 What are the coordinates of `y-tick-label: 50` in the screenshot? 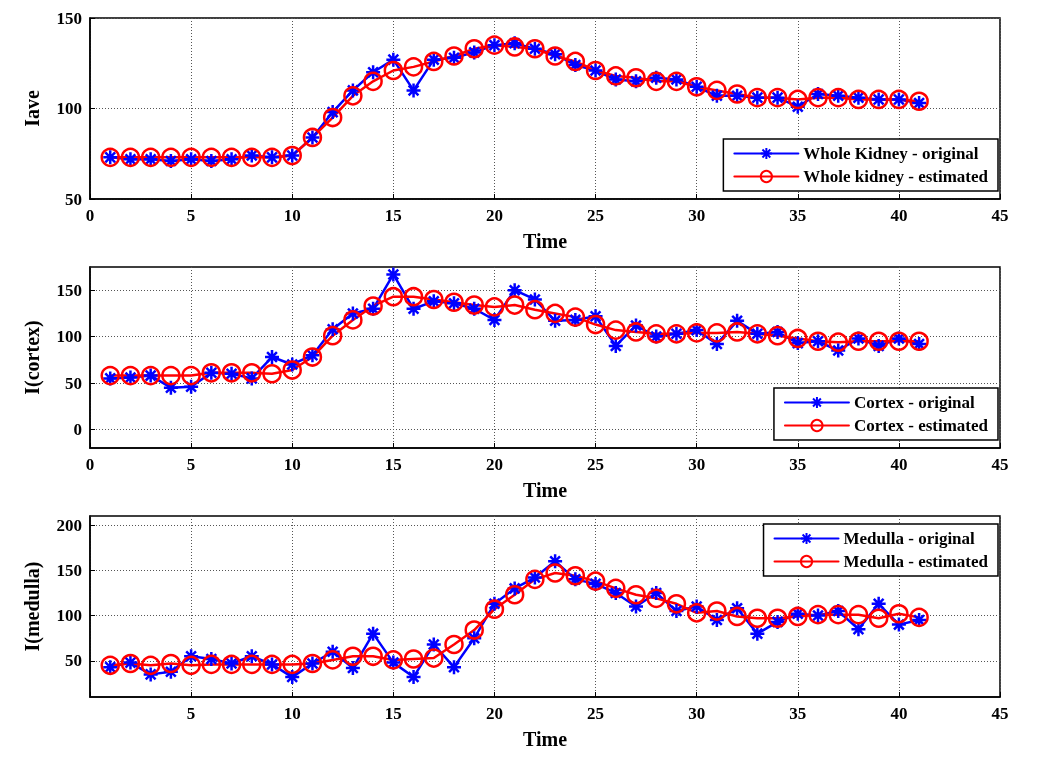 It's located at (73, 661).